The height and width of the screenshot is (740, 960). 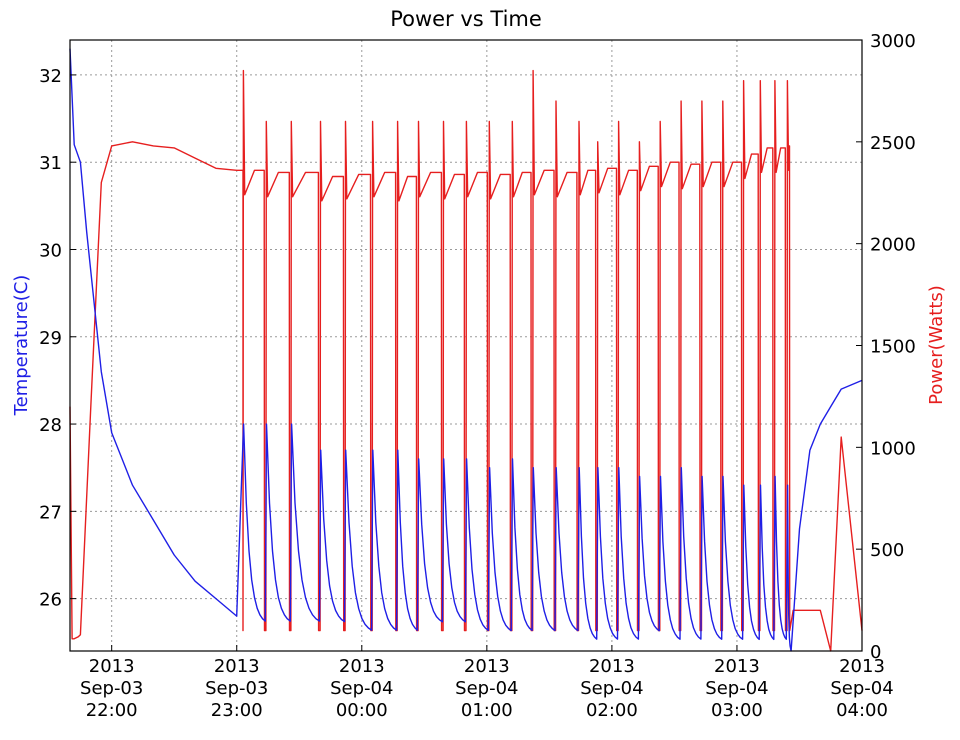 I want to click on y2-tick-label: 500, so click(x=887, y=550).